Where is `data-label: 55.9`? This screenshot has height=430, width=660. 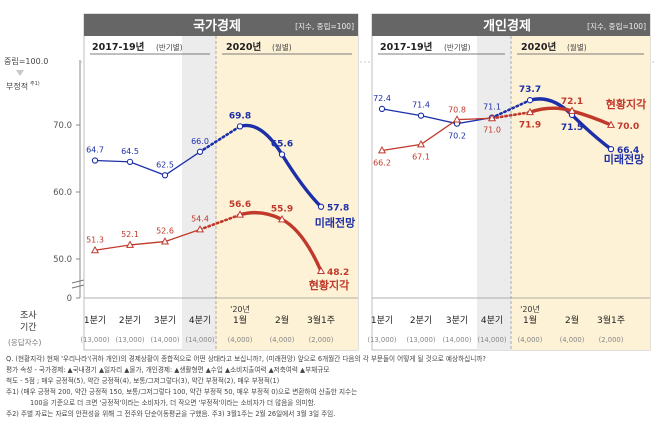 data-label: 55.9 is located at coordinates (282, 209).